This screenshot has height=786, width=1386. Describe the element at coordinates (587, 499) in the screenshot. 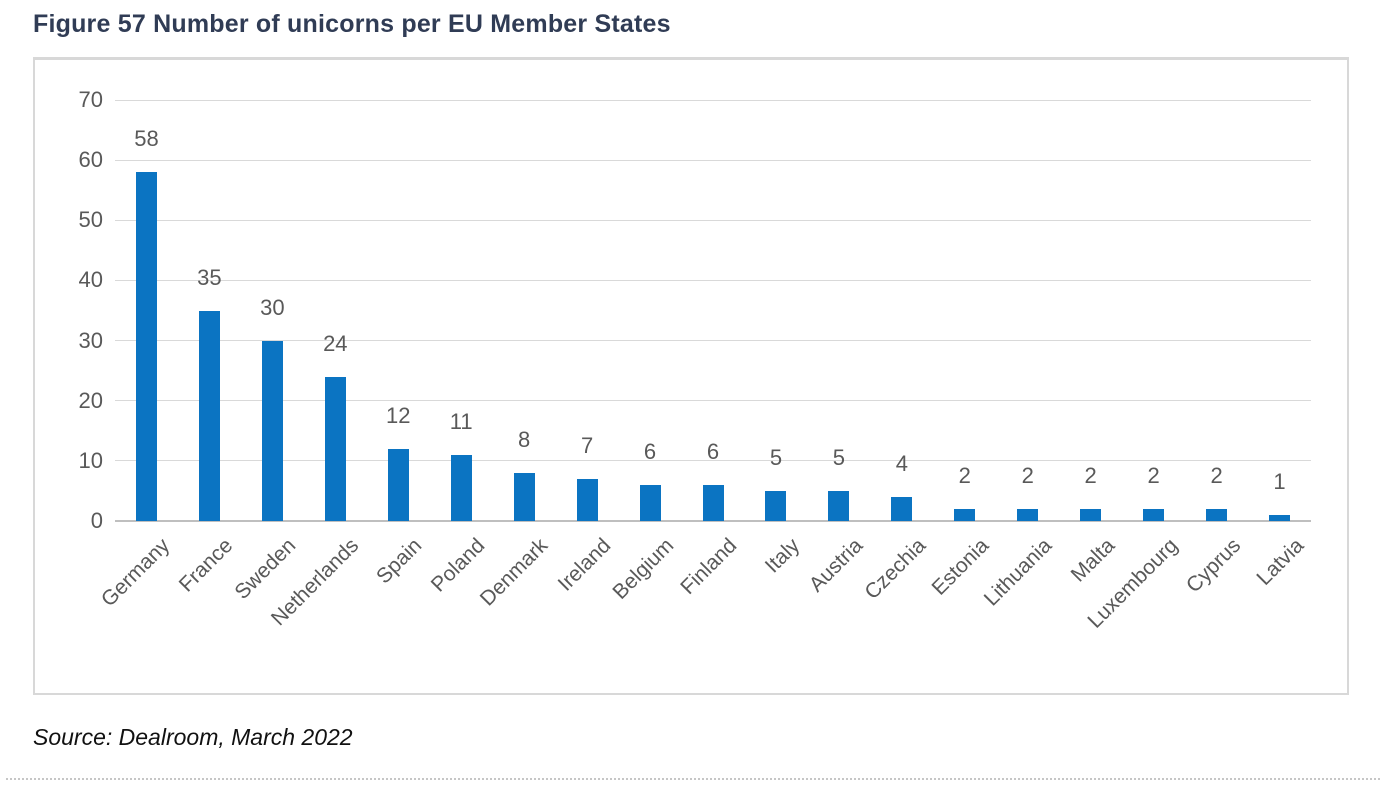

I see `bar-ireland` at that location.